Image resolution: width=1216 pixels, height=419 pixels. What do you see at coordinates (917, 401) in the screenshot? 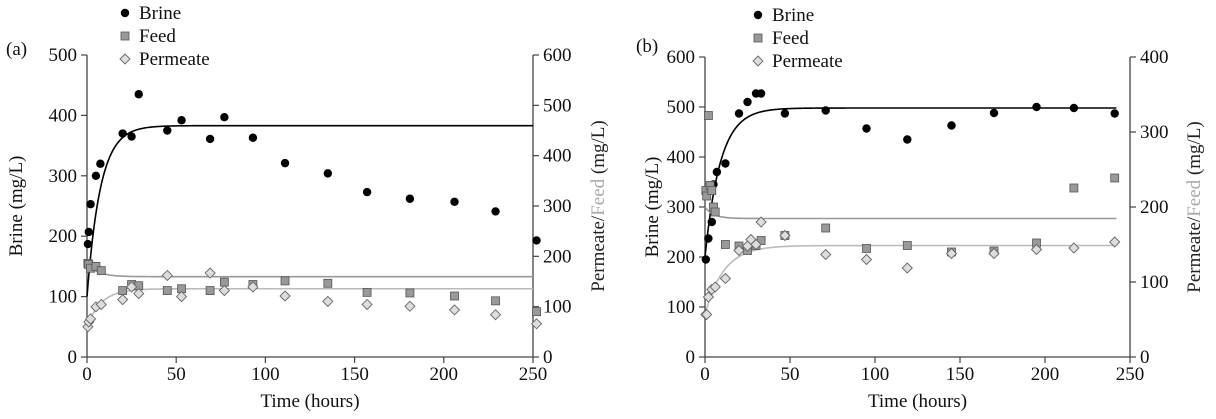
I see `x-axis-label: Time (hours)` at bounding box center [917, 401].